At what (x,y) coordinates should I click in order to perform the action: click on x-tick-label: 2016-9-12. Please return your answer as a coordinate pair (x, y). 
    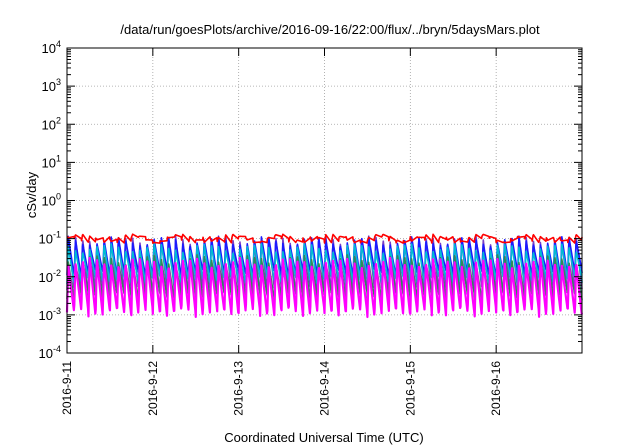
    Looking at the image, I should click on (153, 388).